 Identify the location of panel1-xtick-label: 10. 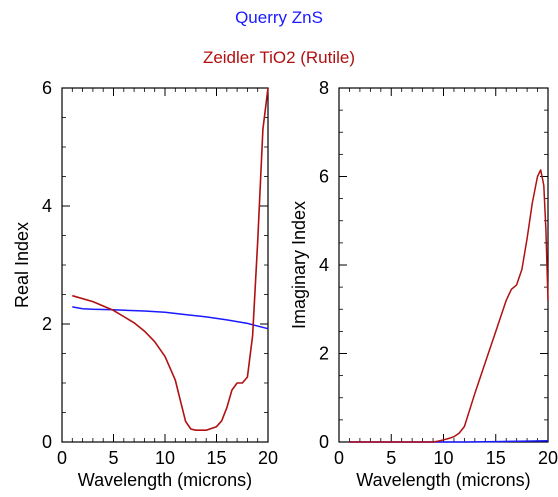
(165, 458).